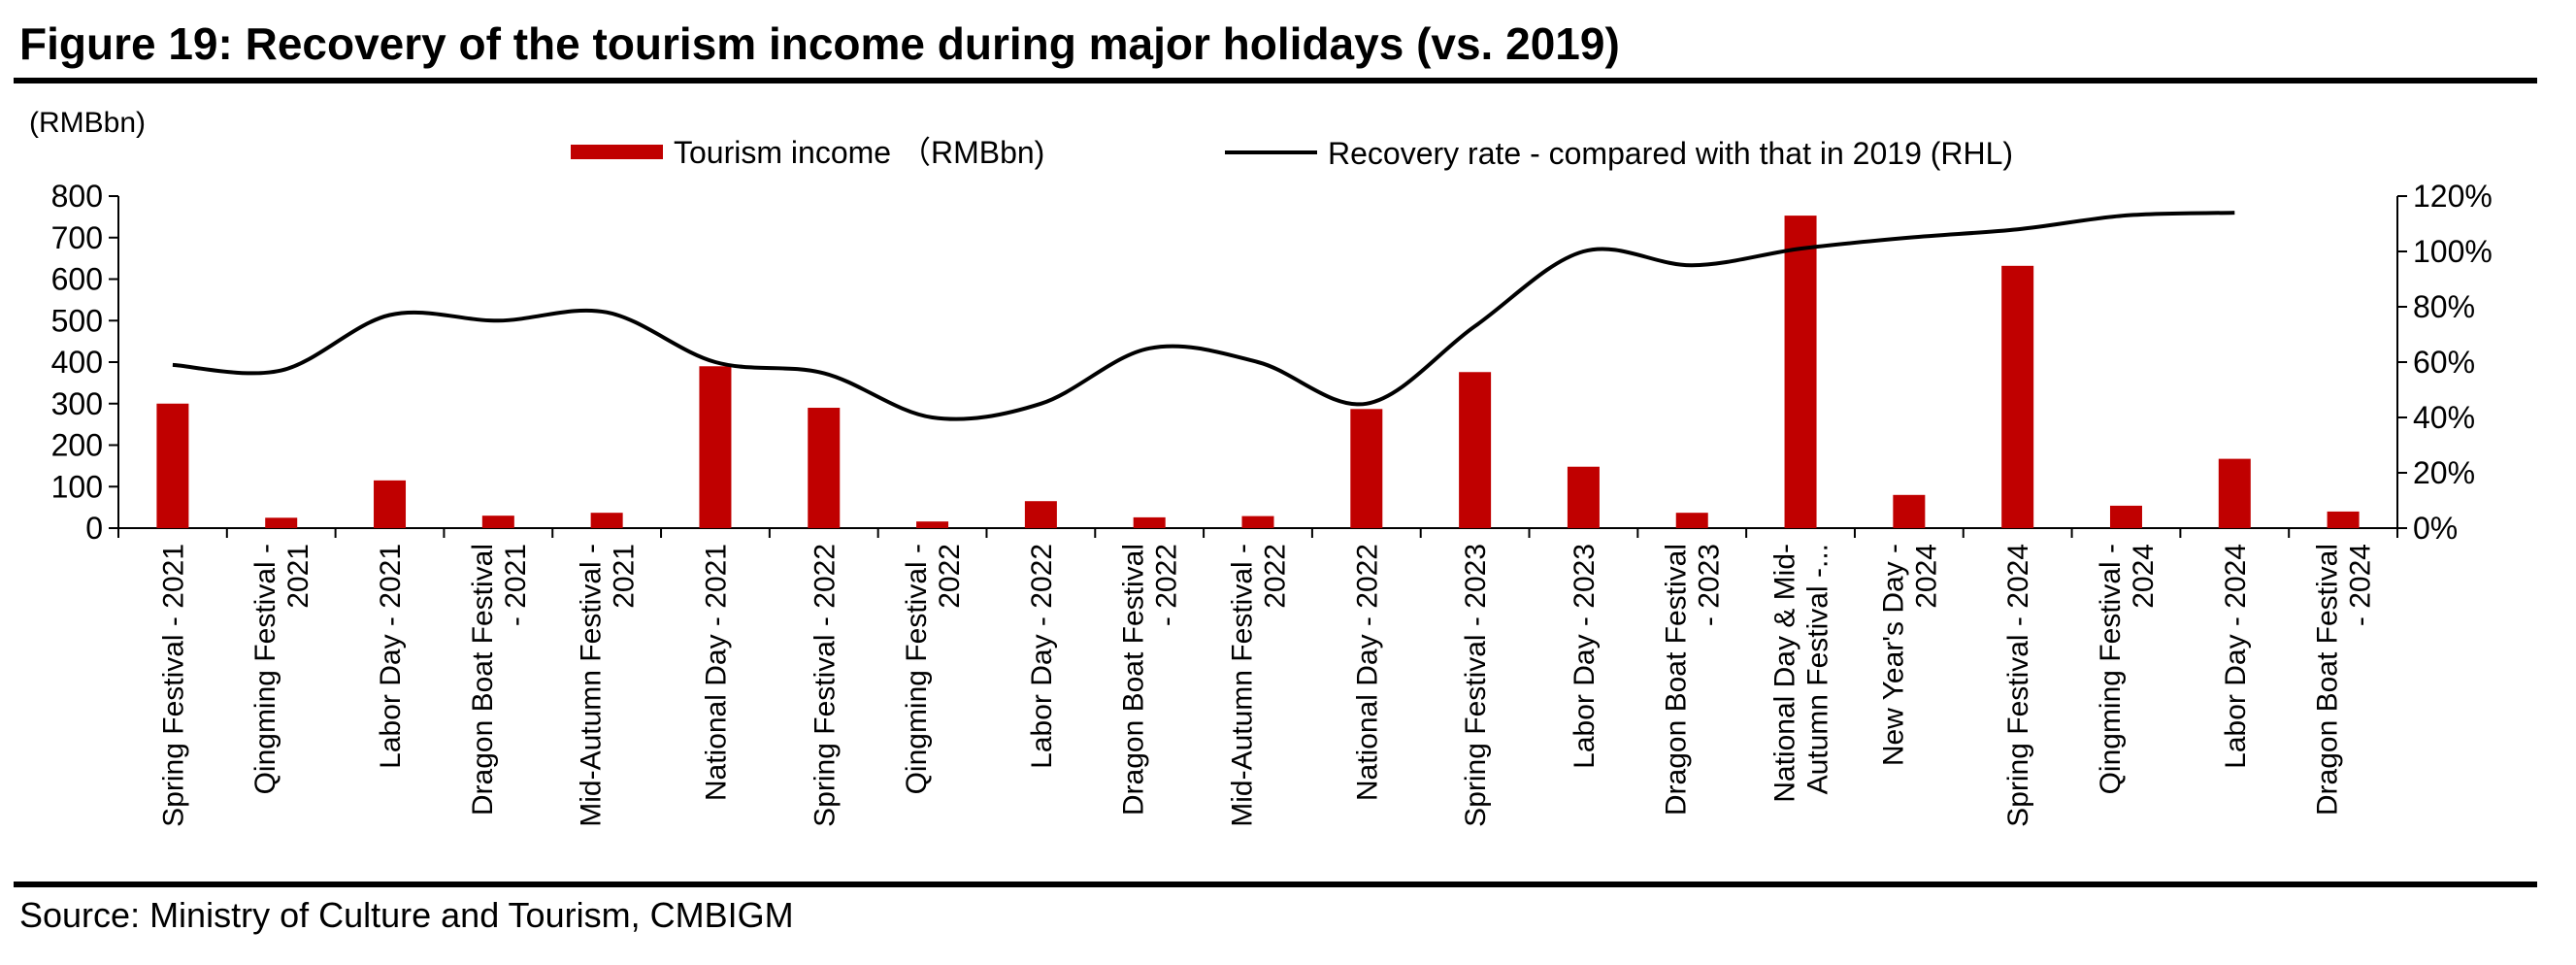  What do you see at coordinates (2018, 686) in the screenshot?
I see `x-tick-label: Spring Festival - 2024` at bounding box center [2018, 686].